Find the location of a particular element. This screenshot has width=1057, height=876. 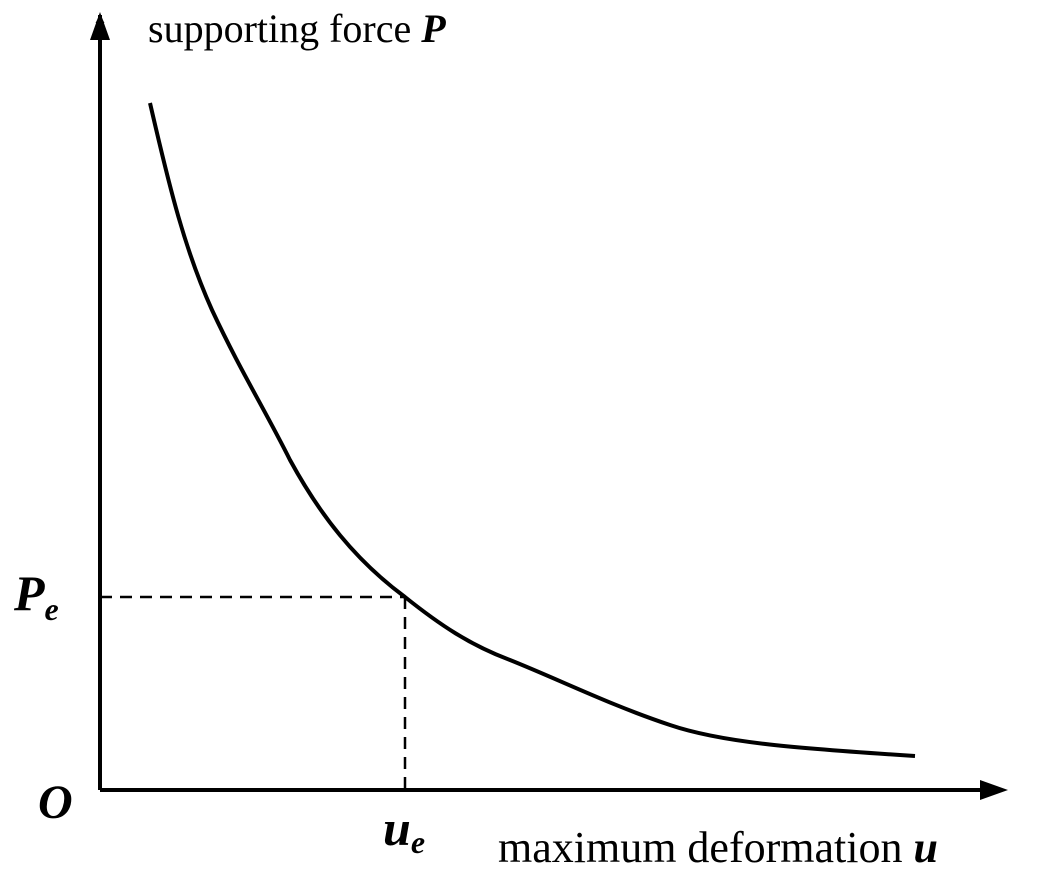

x-axis-label-text: maximum deformation is located at coordinates (700, 847).